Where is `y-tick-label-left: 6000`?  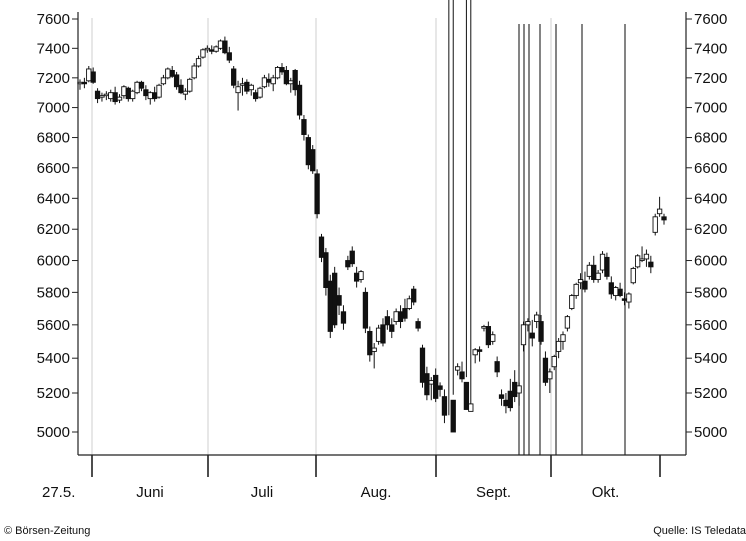
y-tick-label-left: 6000 is located at coordinates (53, 261).